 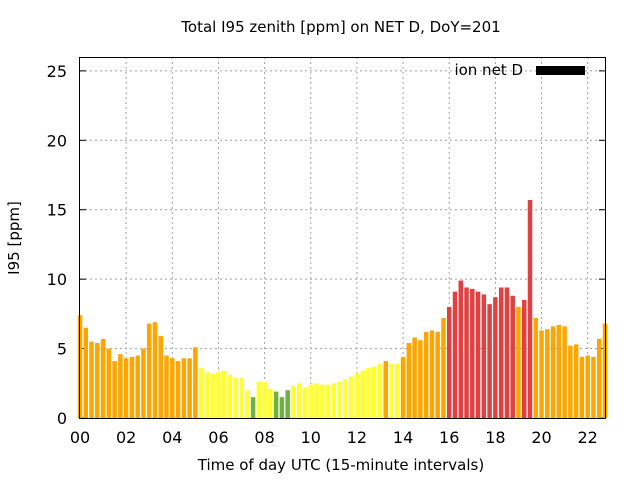 I want to click on x-tick-label: 00, so click(x=80, y=437).